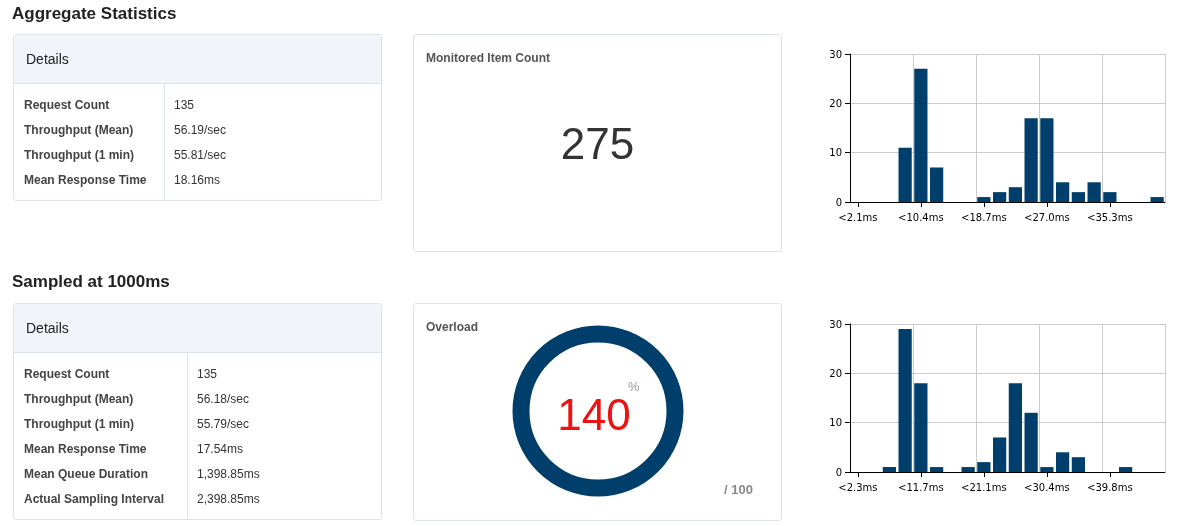  What do you see at coordinates (94, 14) in the screenshot?
I see `text: Aggregate Statistics` at bounding box center [94, 14].